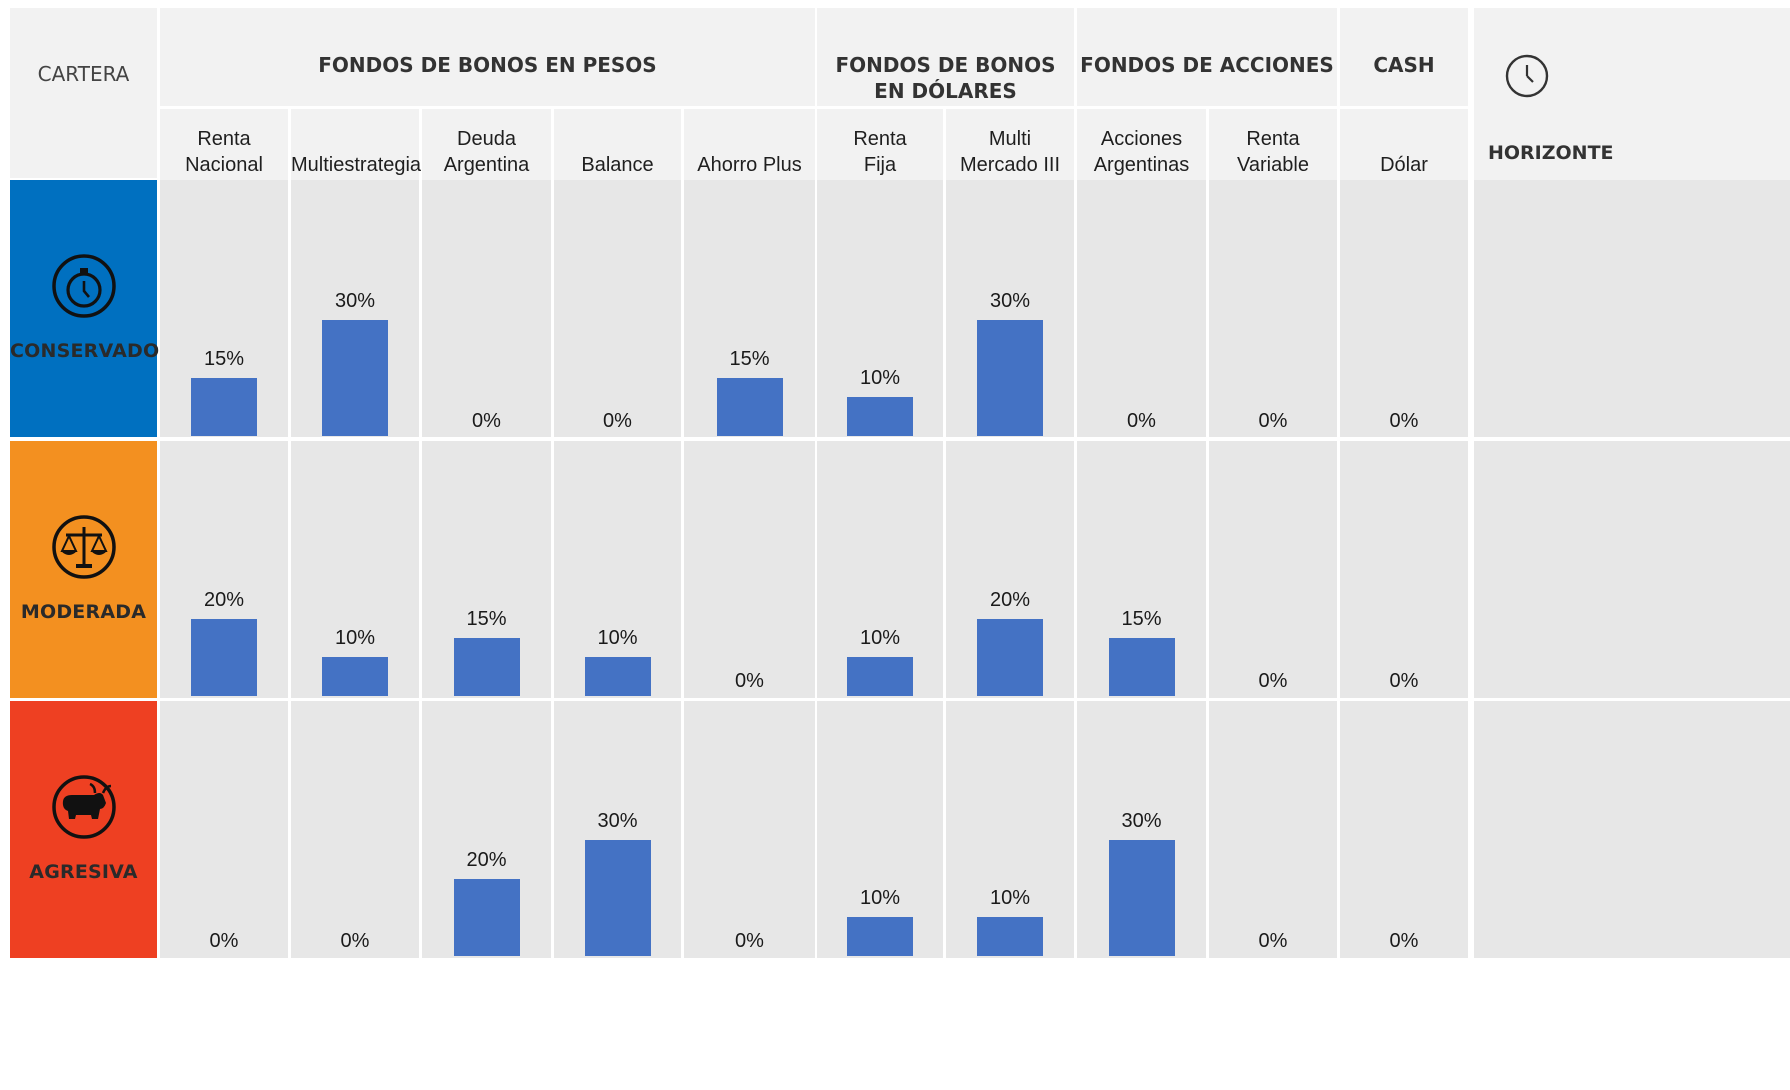 The height and width of the screenshot is (1090, 1790). What do you see at coordinates (945, 78) in the screenshot?
I see `group-title: FONDOS DE BONOS EN DÓLARES` at bounding box center [945, 78].